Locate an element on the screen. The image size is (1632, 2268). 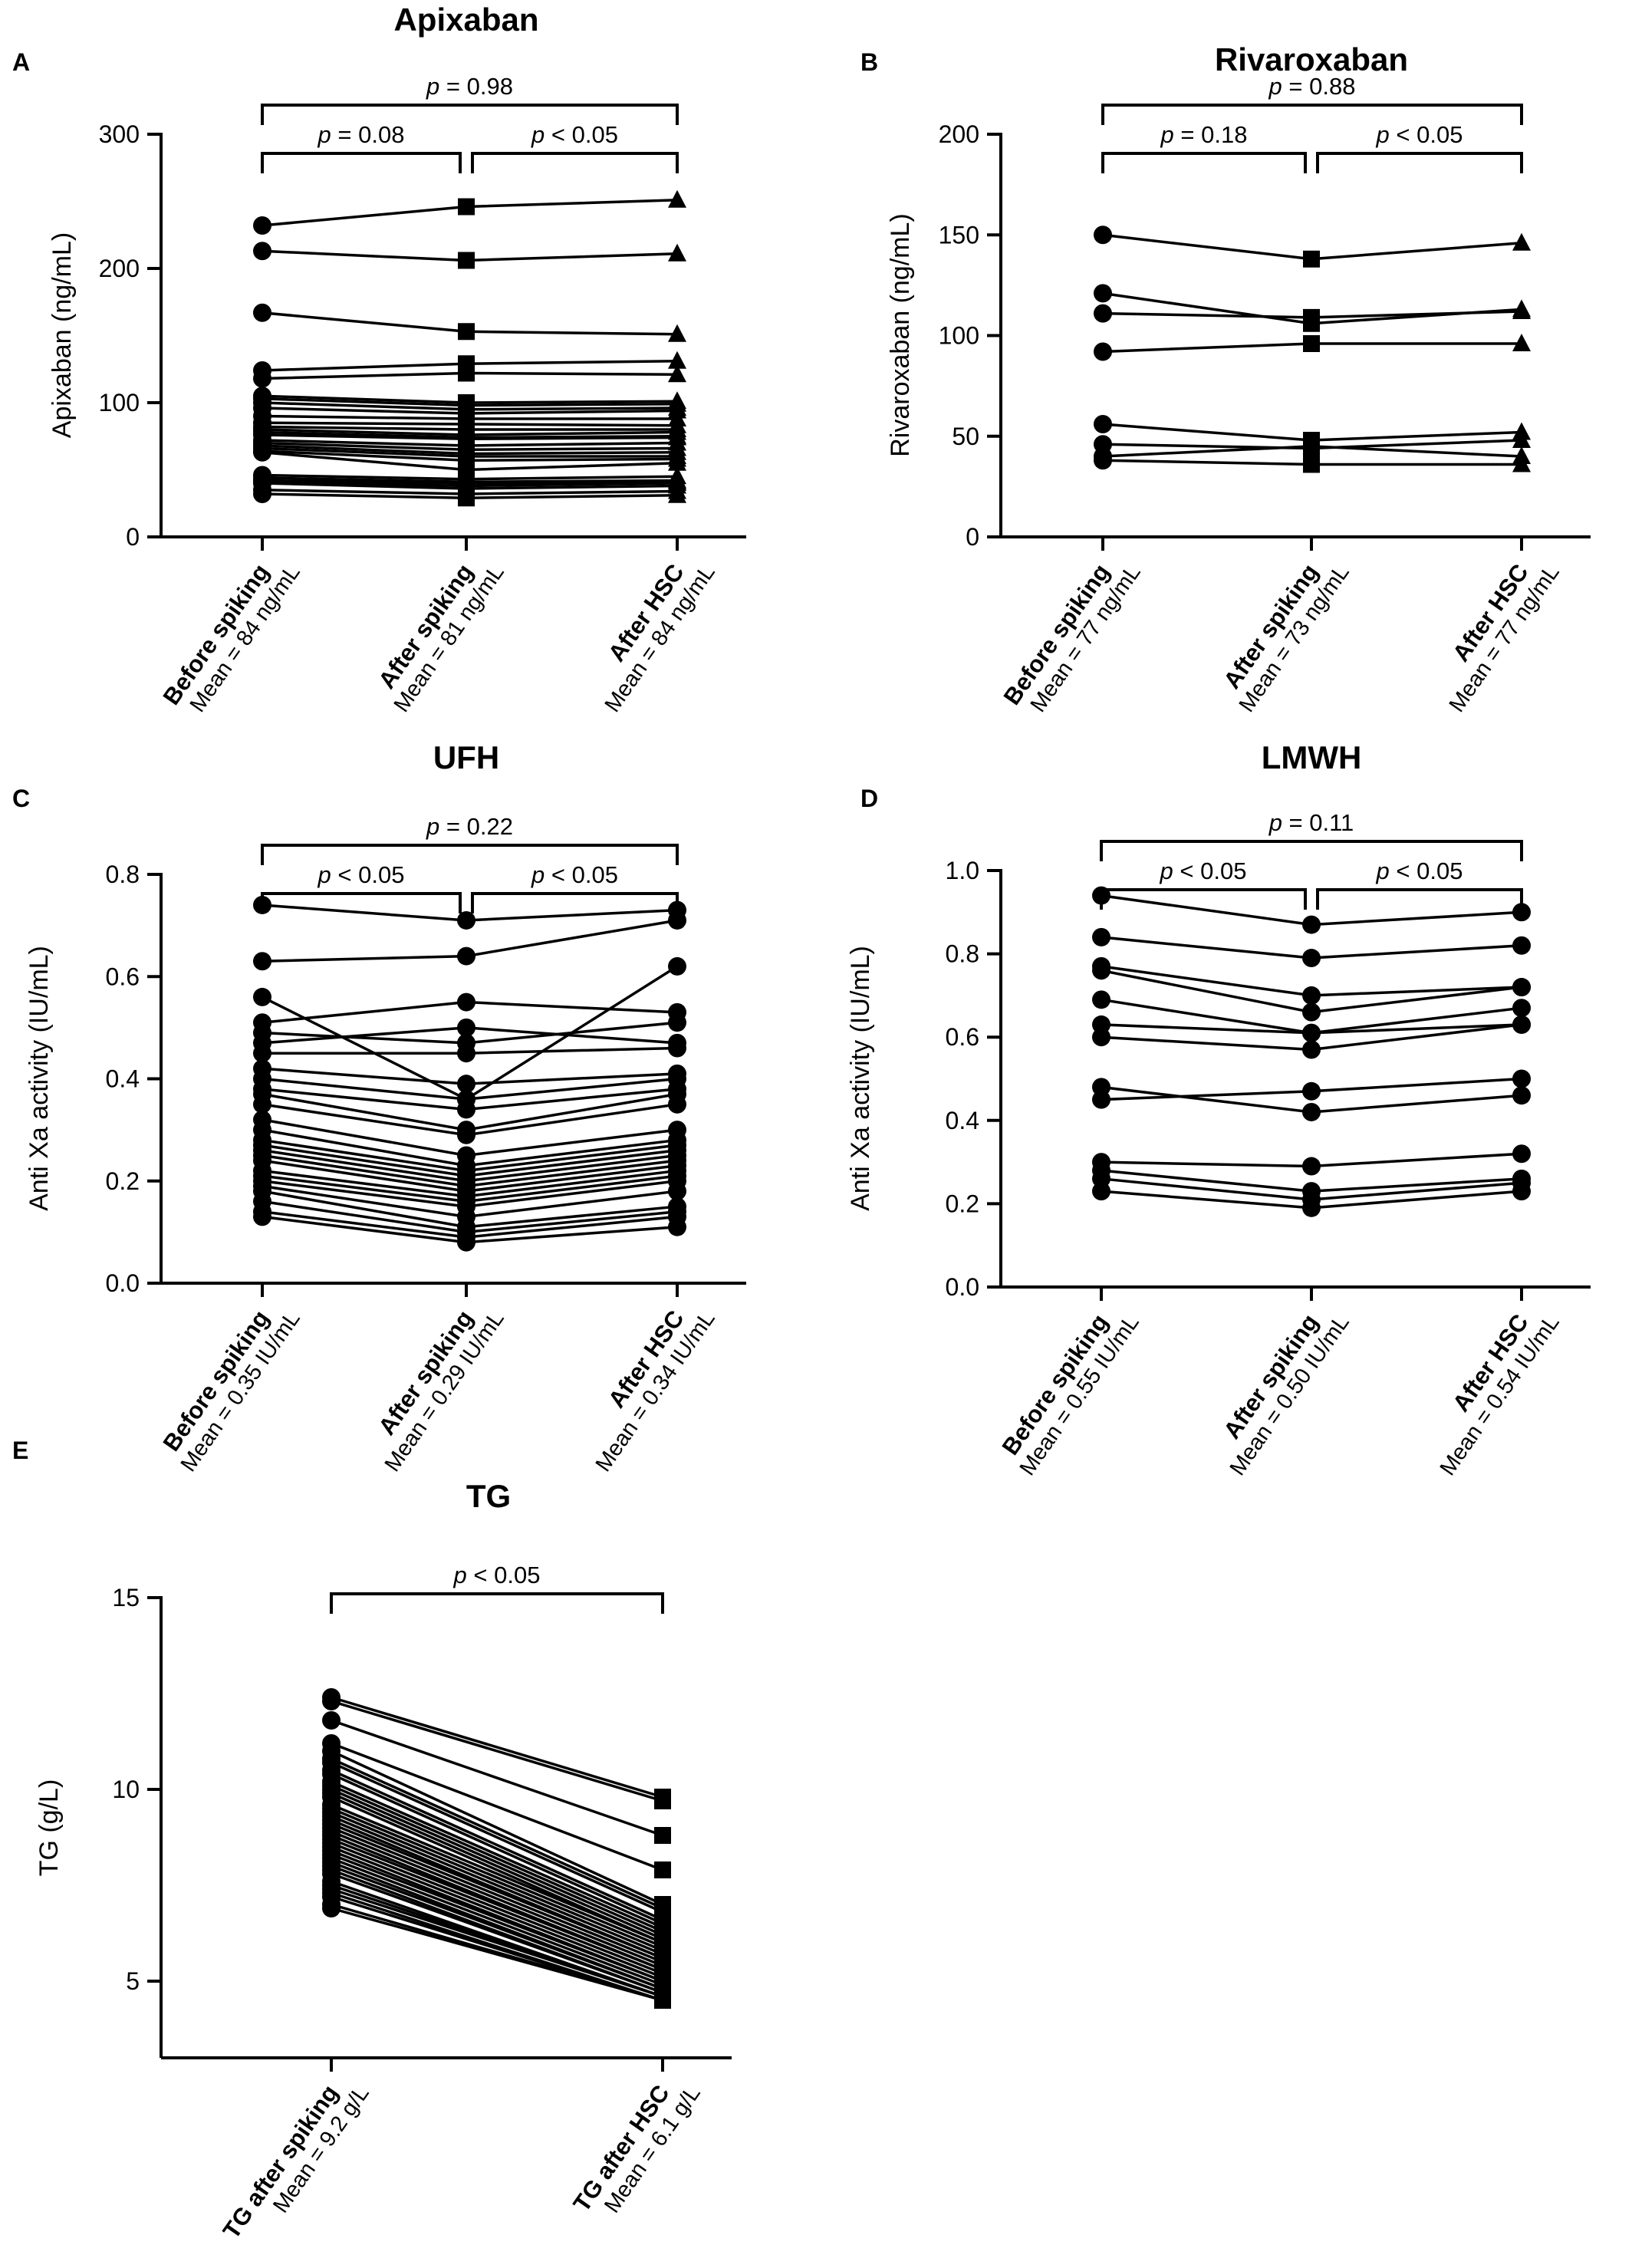
p-value-label: p = 0.08 is located at coordinates (361, 134).